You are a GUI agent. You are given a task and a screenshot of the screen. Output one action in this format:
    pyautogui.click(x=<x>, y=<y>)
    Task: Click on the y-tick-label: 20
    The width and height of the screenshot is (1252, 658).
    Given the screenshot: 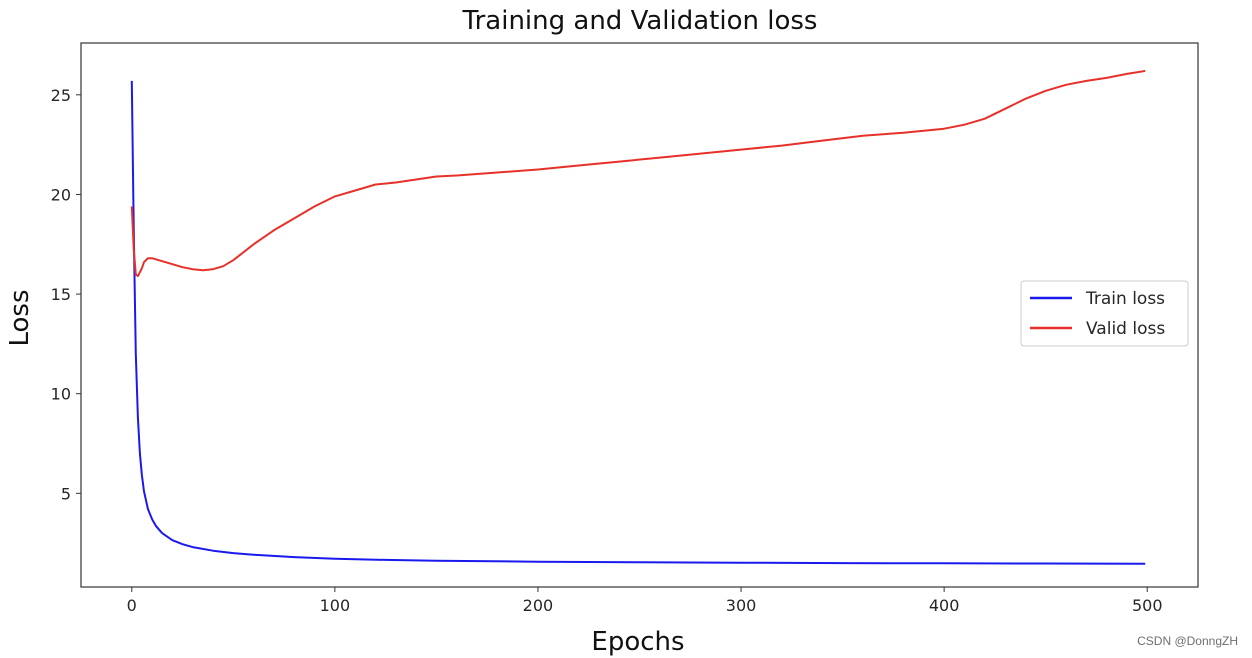 What is the action you would take?
    pyautogui.click(x=61, y=194)
    